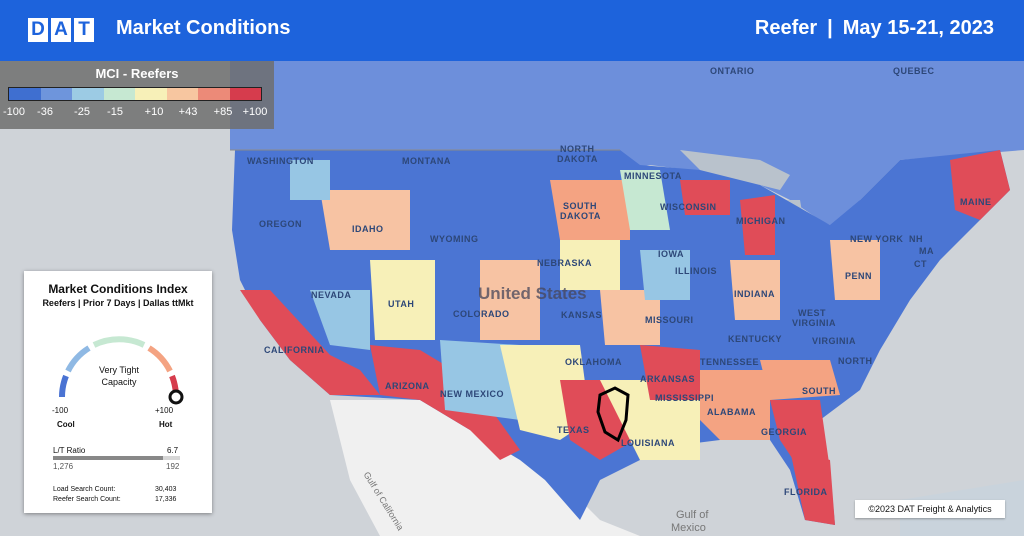  What do you see at coordinates (255, 112) in the screenshot?
I see `legend-tick: +100` at bounding box center [255, 112].